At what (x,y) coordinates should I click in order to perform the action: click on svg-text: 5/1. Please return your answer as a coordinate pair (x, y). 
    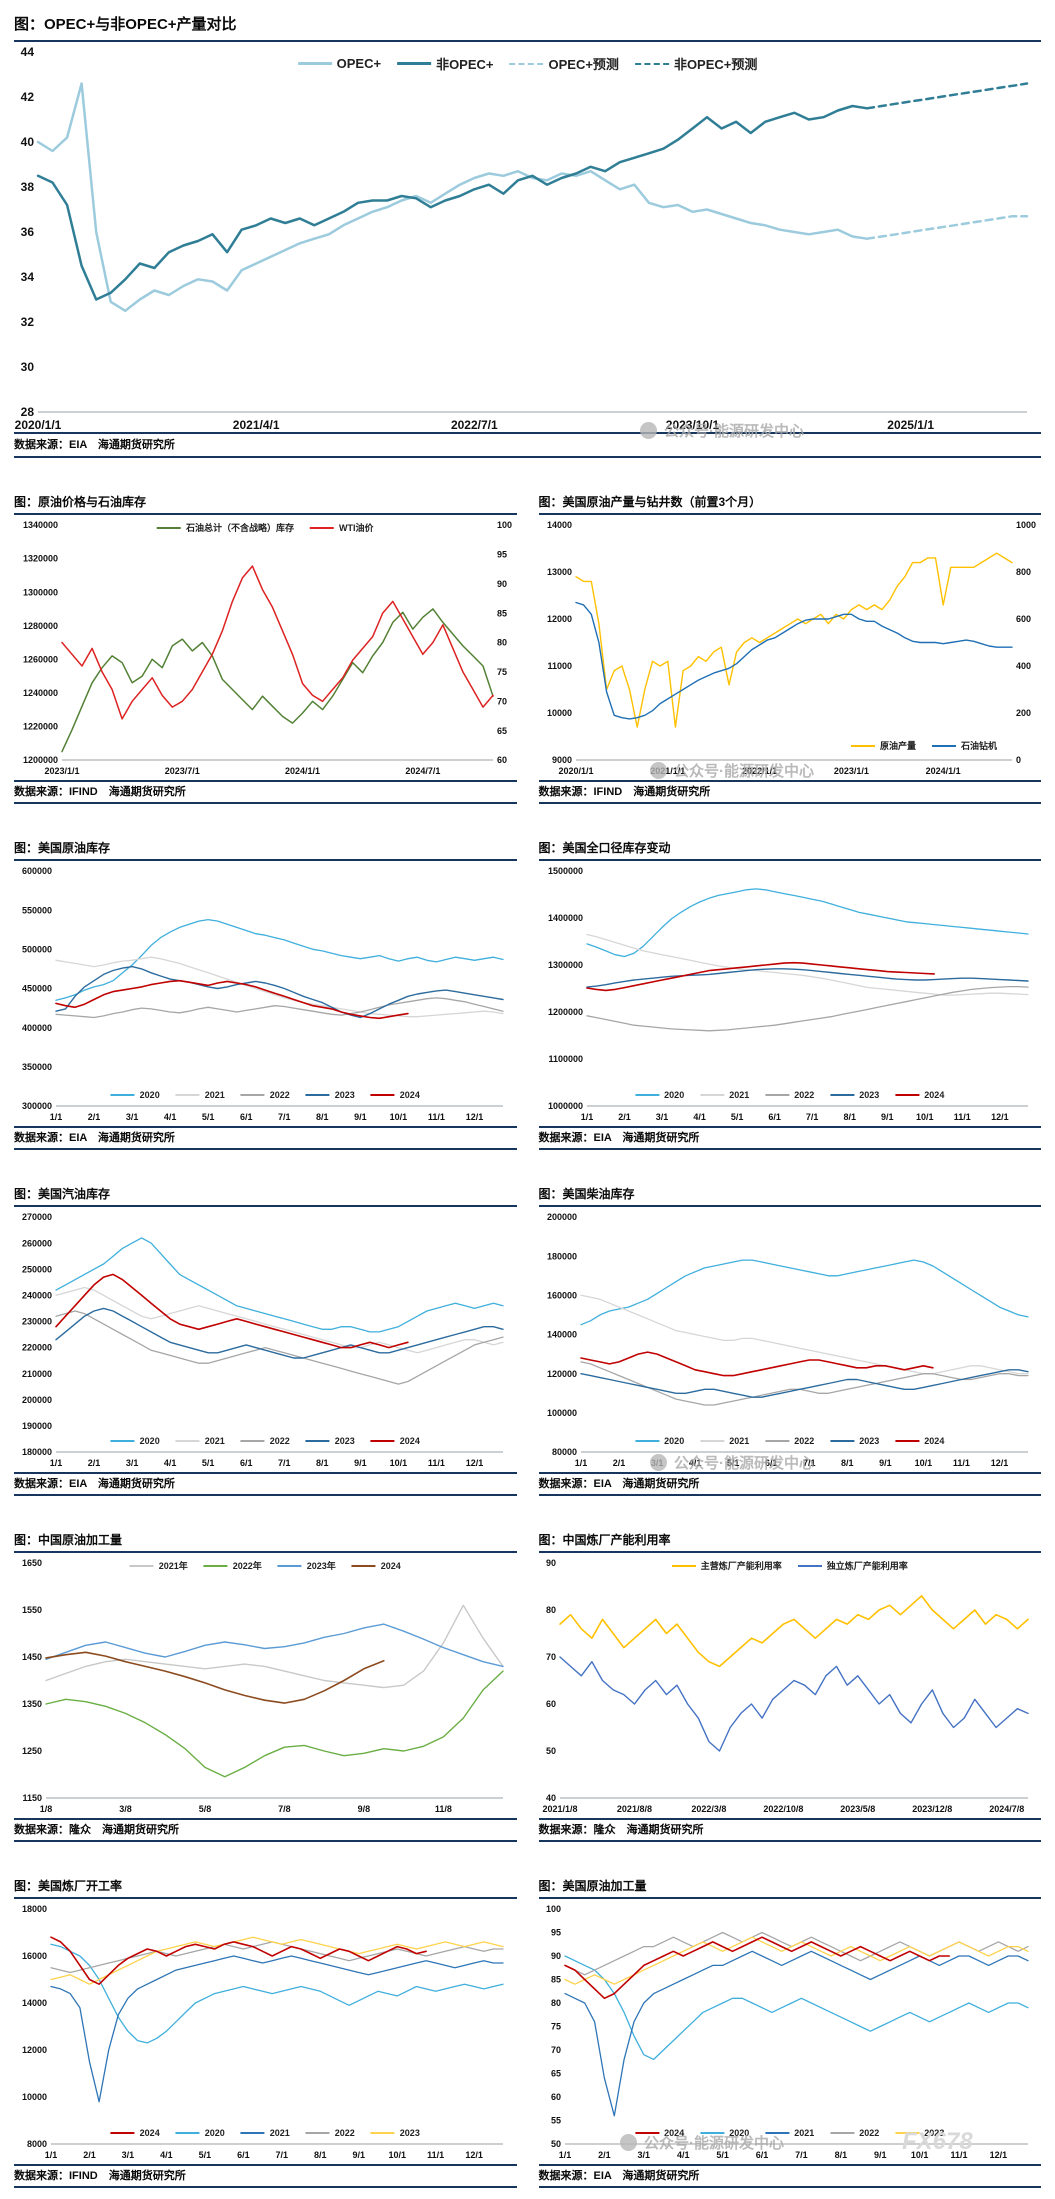
    Looking at the image, I should click on (205, 2155).